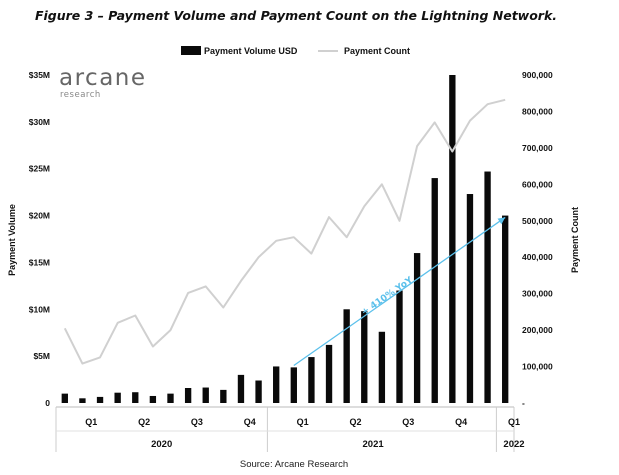 Image resolution: width=619 pixels, height=475 pixels. What do you see at coordinates (251, 51) in the screenshot?
I see `legend-label-volume: Payment Volume USD` at bounding box center [251, 51].